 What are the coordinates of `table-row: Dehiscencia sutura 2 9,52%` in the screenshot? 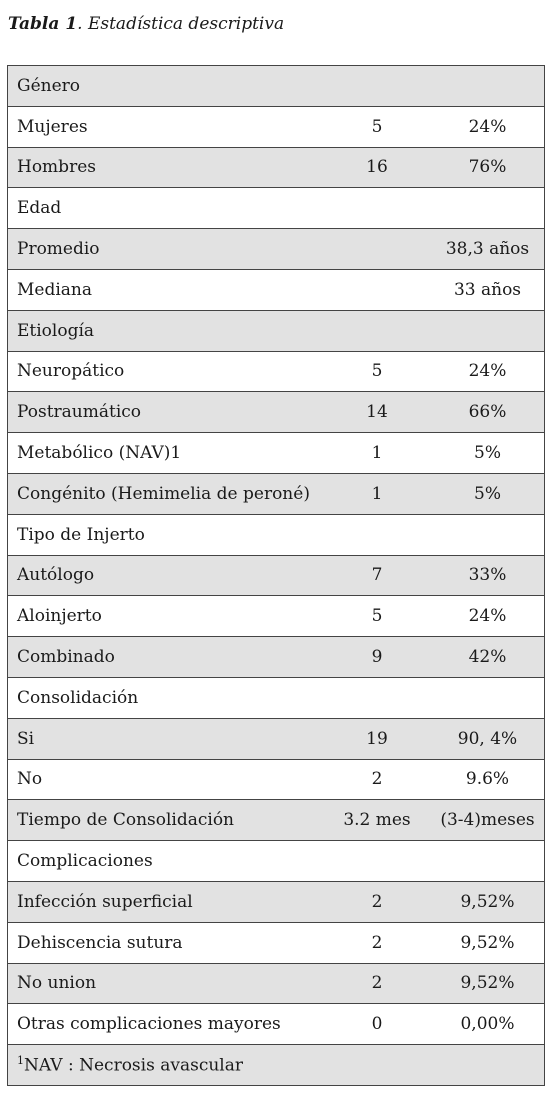 It's located at (276, 942).